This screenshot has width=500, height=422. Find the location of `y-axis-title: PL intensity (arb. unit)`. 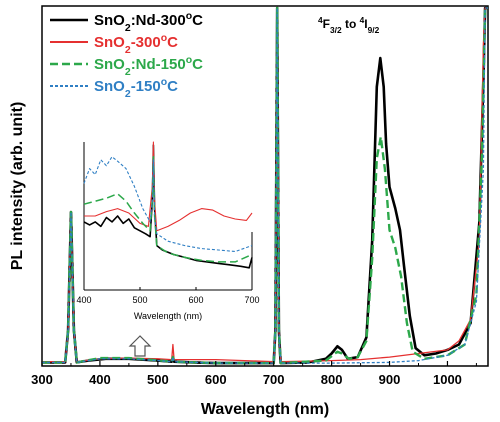

y-axis-title: PL intensity (arb. unit) is located at coordinates (17, 186).